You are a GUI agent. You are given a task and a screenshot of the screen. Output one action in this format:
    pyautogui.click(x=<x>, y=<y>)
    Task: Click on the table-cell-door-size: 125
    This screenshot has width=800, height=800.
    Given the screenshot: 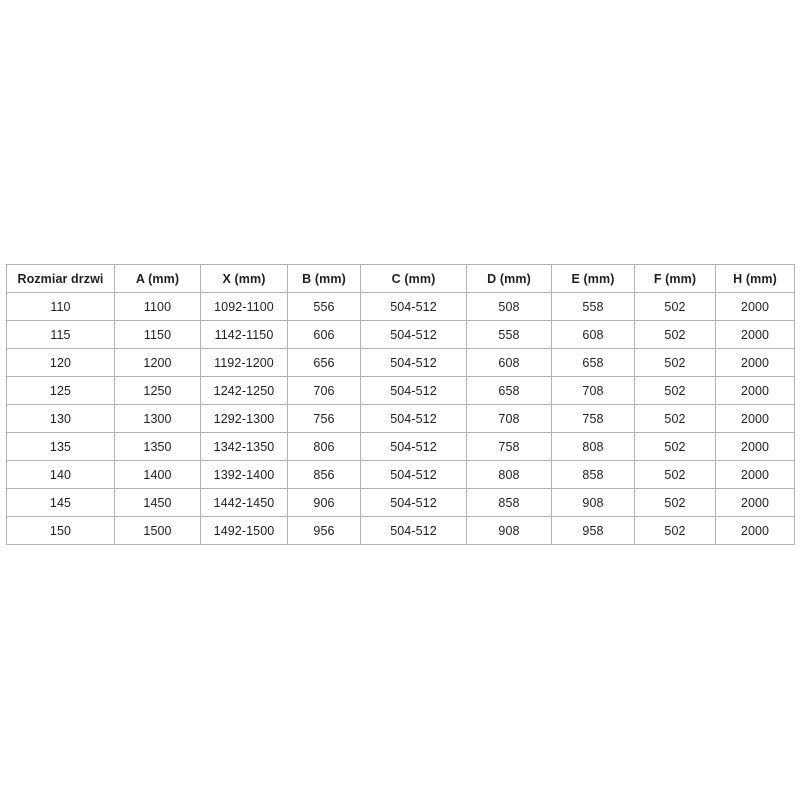 What is the action you would take?
    pyautogui.click(x=60, y=390)
    